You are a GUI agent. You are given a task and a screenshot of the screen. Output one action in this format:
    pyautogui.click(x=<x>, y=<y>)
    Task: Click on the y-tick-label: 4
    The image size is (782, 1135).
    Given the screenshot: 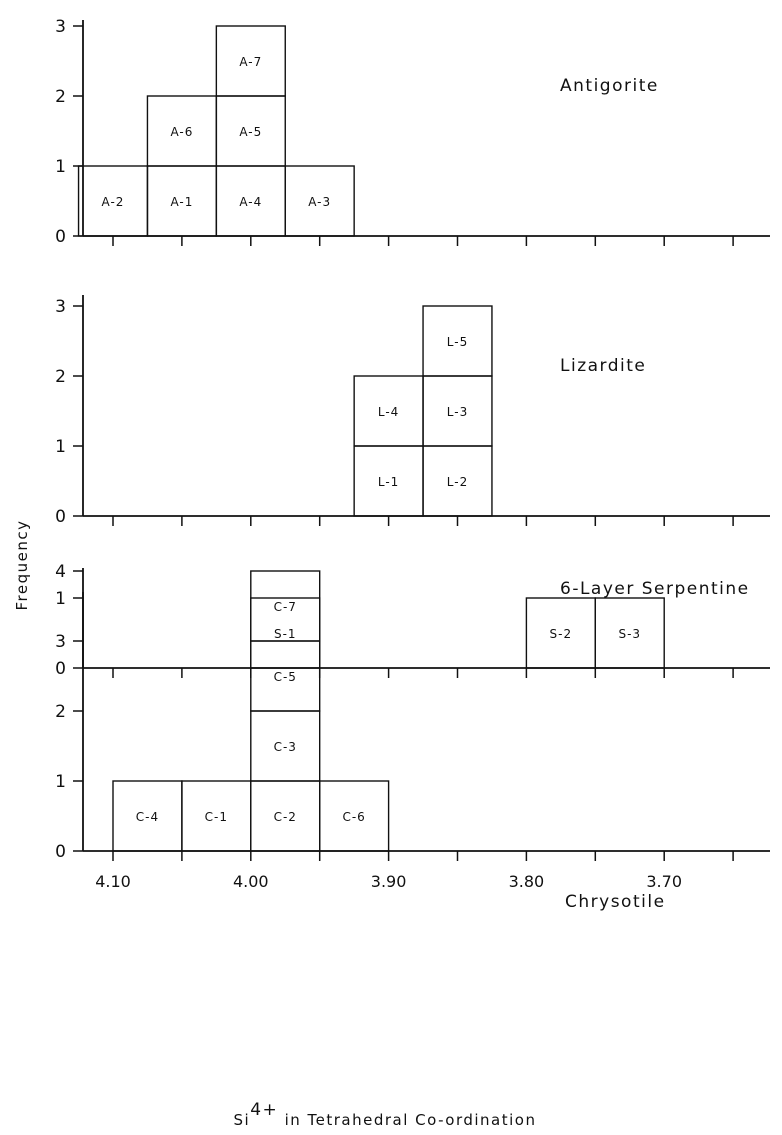 What is the action you would take?
    pyautogui.click(x=60, y=572)
    